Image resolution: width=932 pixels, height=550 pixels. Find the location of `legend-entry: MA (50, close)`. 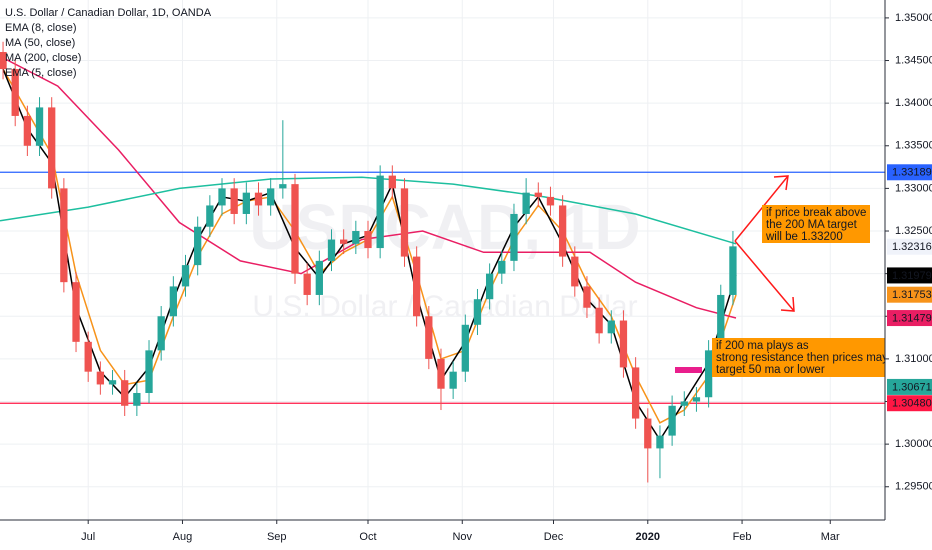

legend-entry: MA (50, close) is located at coordinates (40, 43).